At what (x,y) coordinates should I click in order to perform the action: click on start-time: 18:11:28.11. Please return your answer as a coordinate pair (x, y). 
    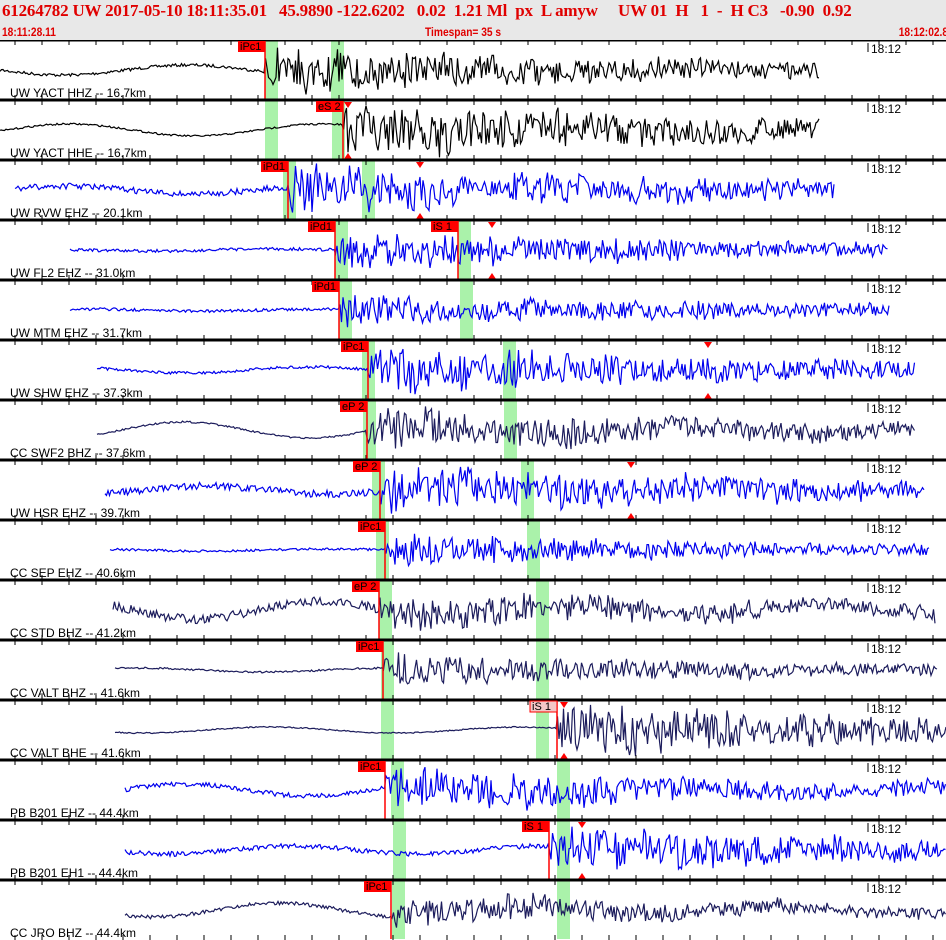
    Looking at the image, I should click on (29, 32).